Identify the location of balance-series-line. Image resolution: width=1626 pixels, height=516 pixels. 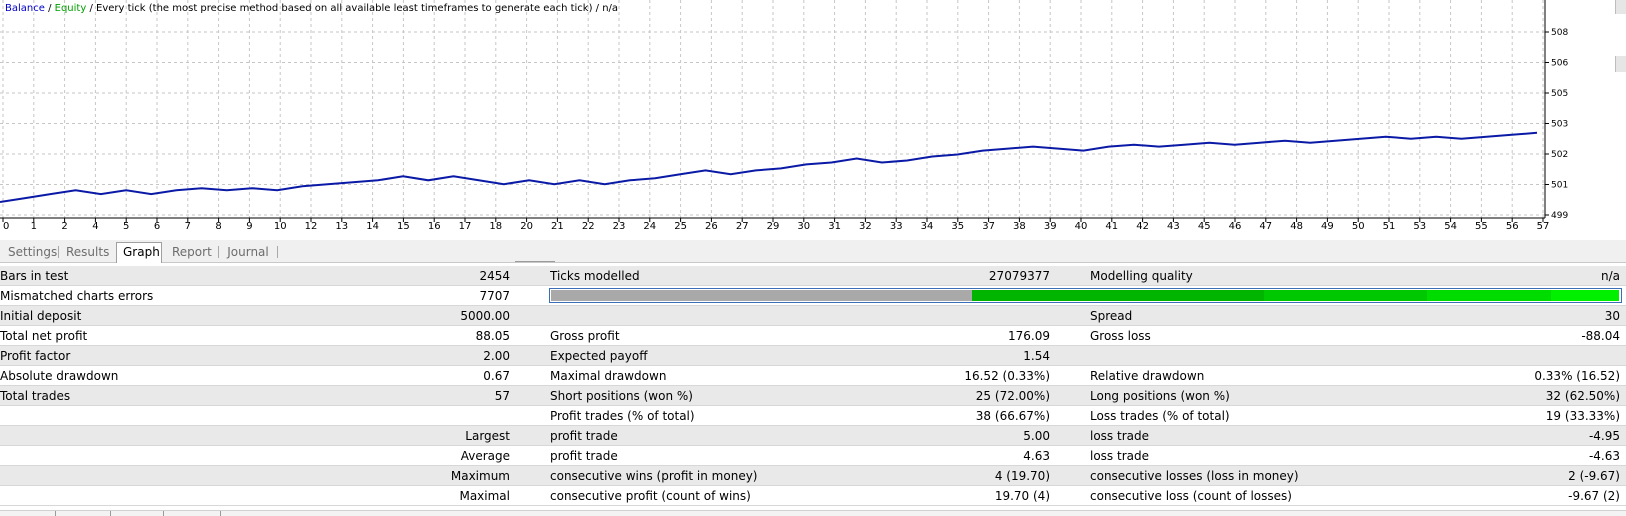
(769, 167).